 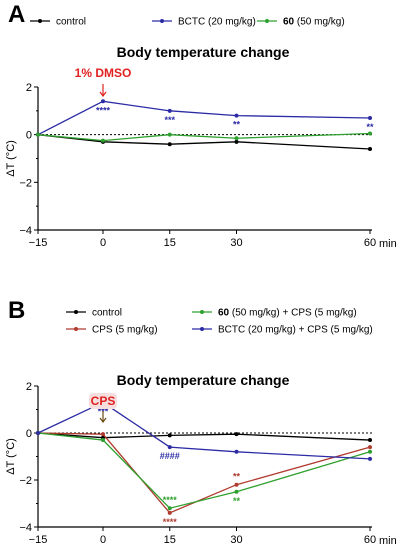 I want to click on legend-label-text: (50 mg/kg) + CPS (5 mg/kg), so click(x=293, y=313).